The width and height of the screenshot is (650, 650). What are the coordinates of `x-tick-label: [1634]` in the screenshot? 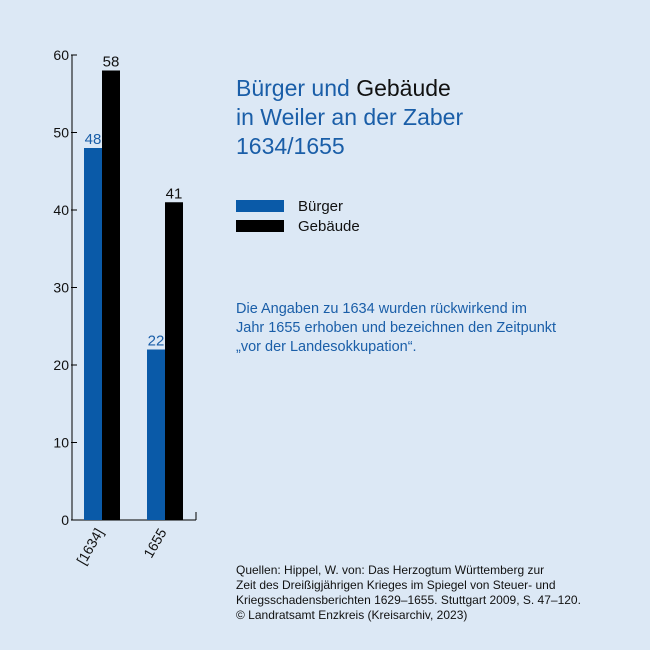 It's located at (89, 547).